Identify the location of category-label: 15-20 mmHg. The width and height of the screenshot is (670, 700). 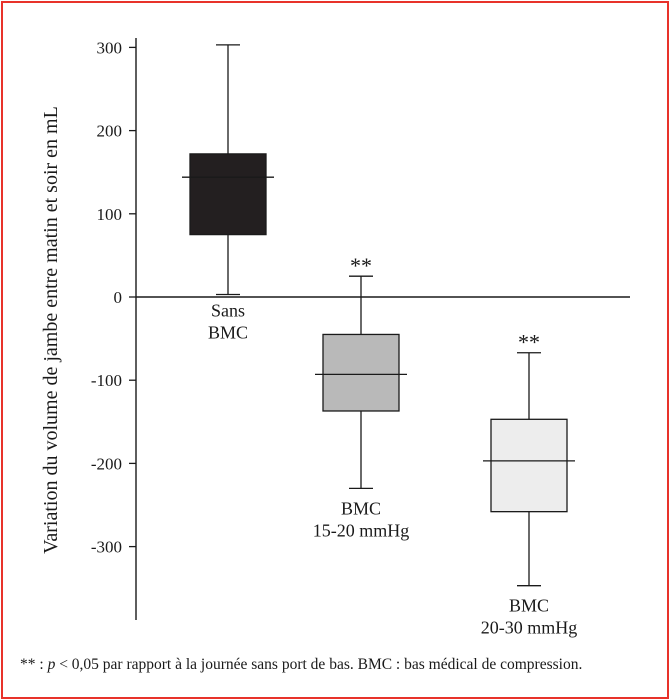
(361, 530).